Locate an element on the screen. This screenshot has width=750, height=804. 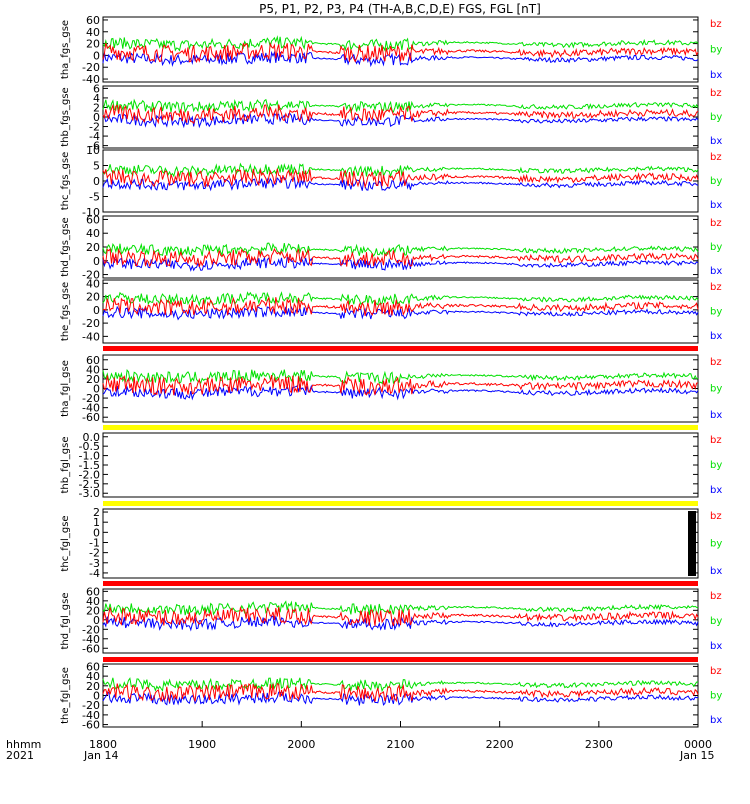
y-tick-label: 20 is located at coordinates (93, 610).